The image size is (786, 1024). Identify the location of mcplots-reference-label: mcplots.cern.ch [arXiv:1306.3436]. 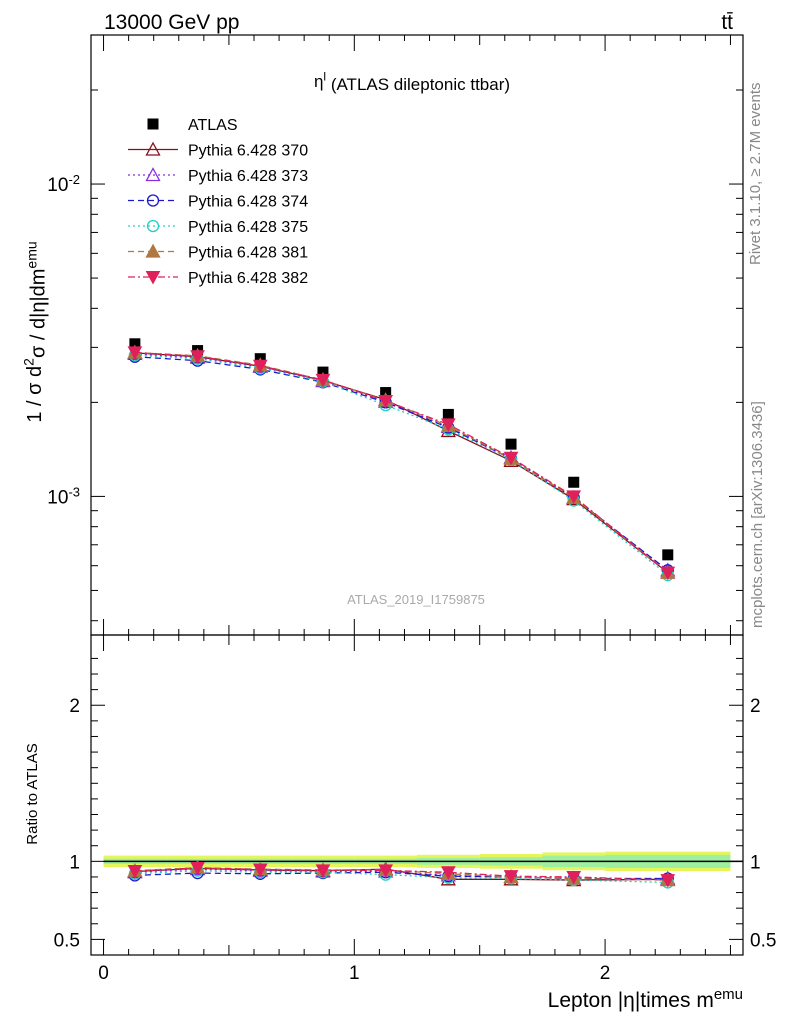
(757, 514).